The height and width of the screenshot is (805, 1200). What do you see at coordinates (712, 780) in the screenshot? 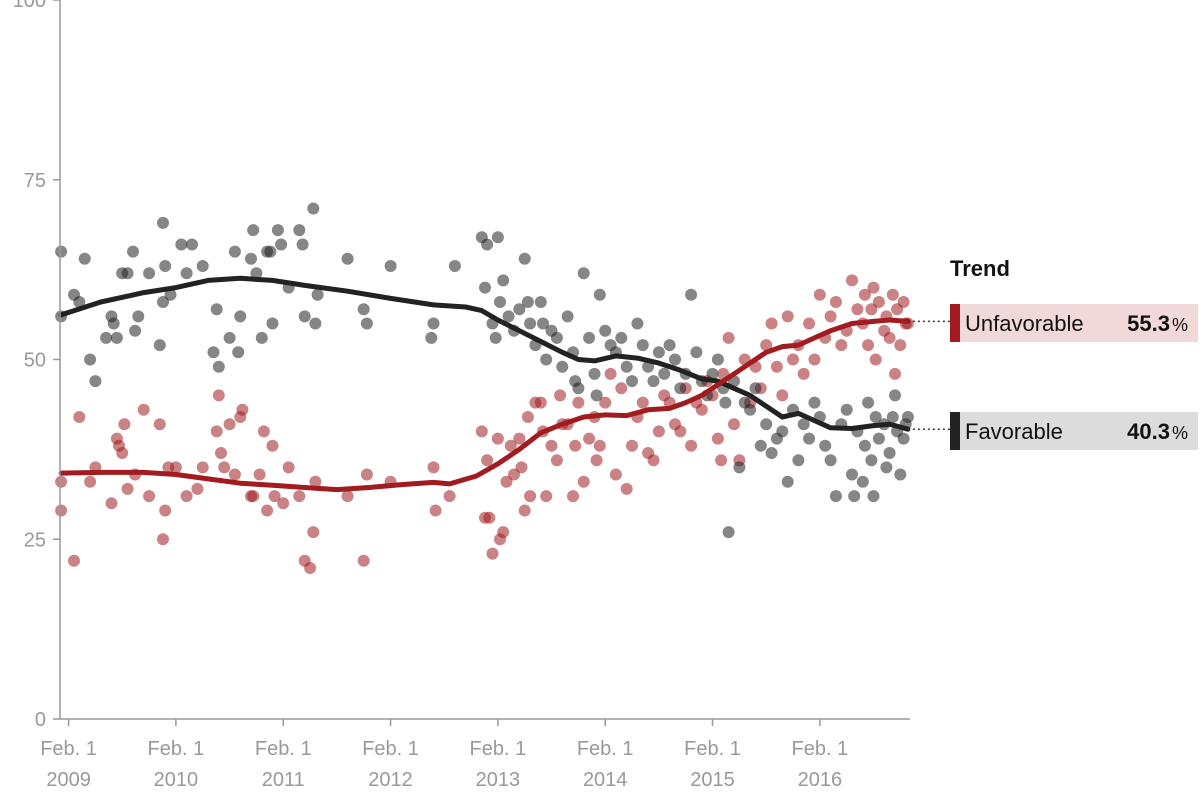
I see `x-tick-label-year: 2015` at bounding box center [712, 780].